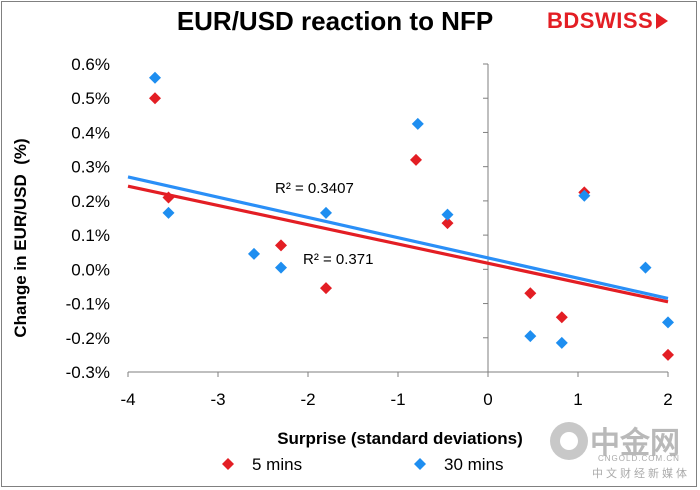 The width and height of the screenshot is (700, 490). I want to click on x-tick-label: 0, so click(487, 399).